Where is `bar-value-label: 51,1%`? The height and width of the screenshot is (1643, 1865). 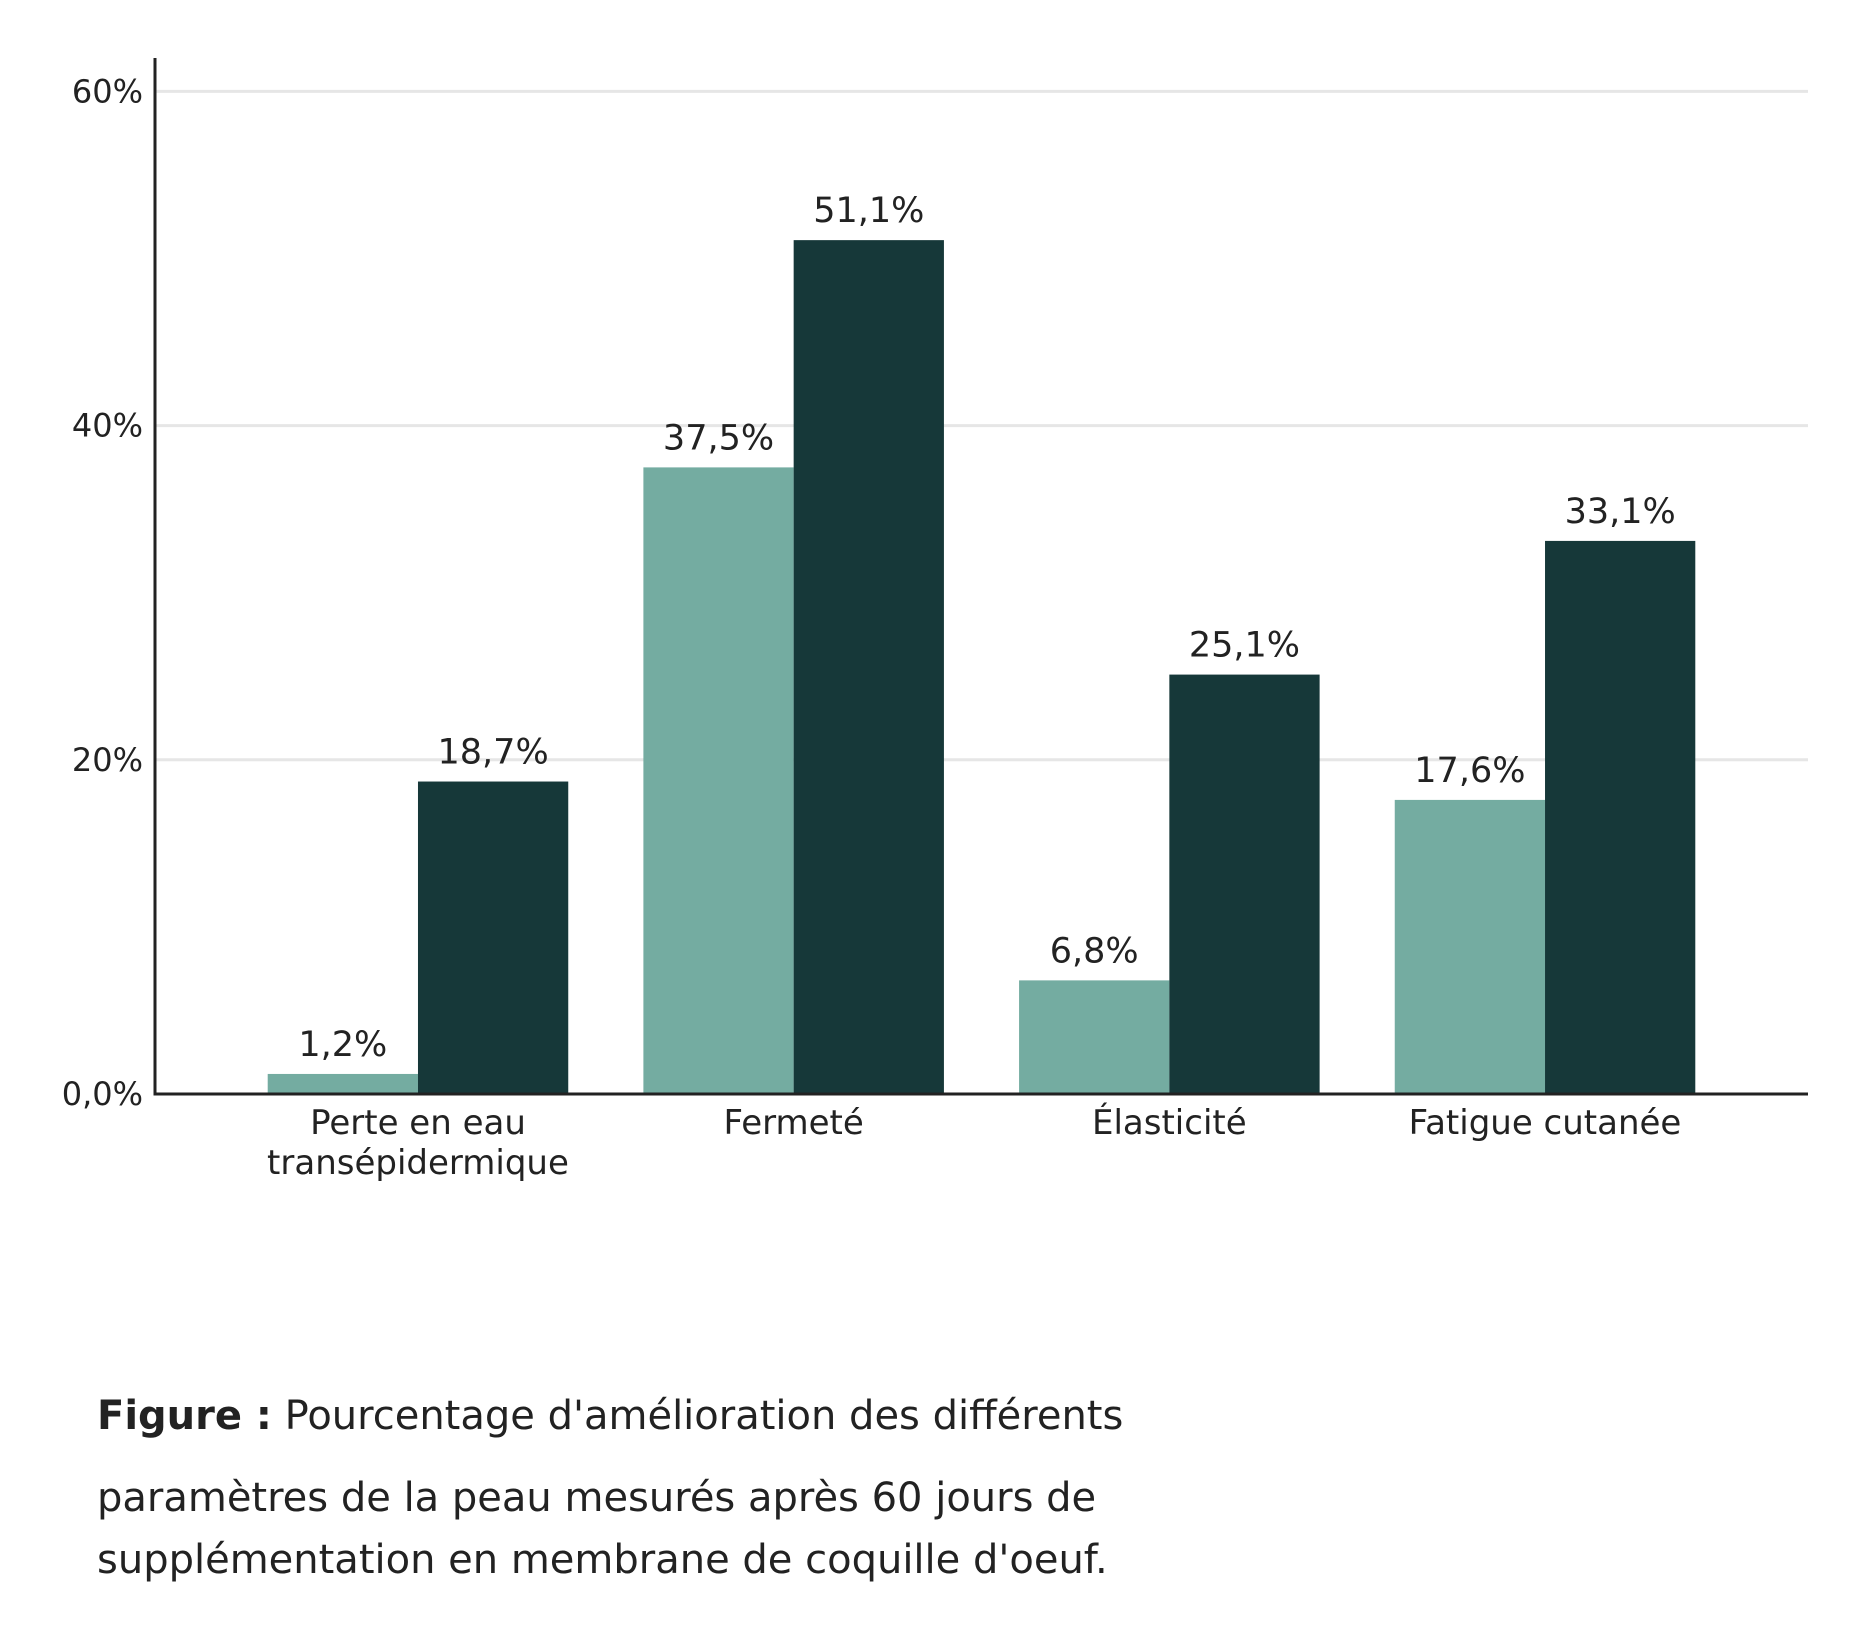
bar-value-label: 51,1% is located at coordinates (868, 211).